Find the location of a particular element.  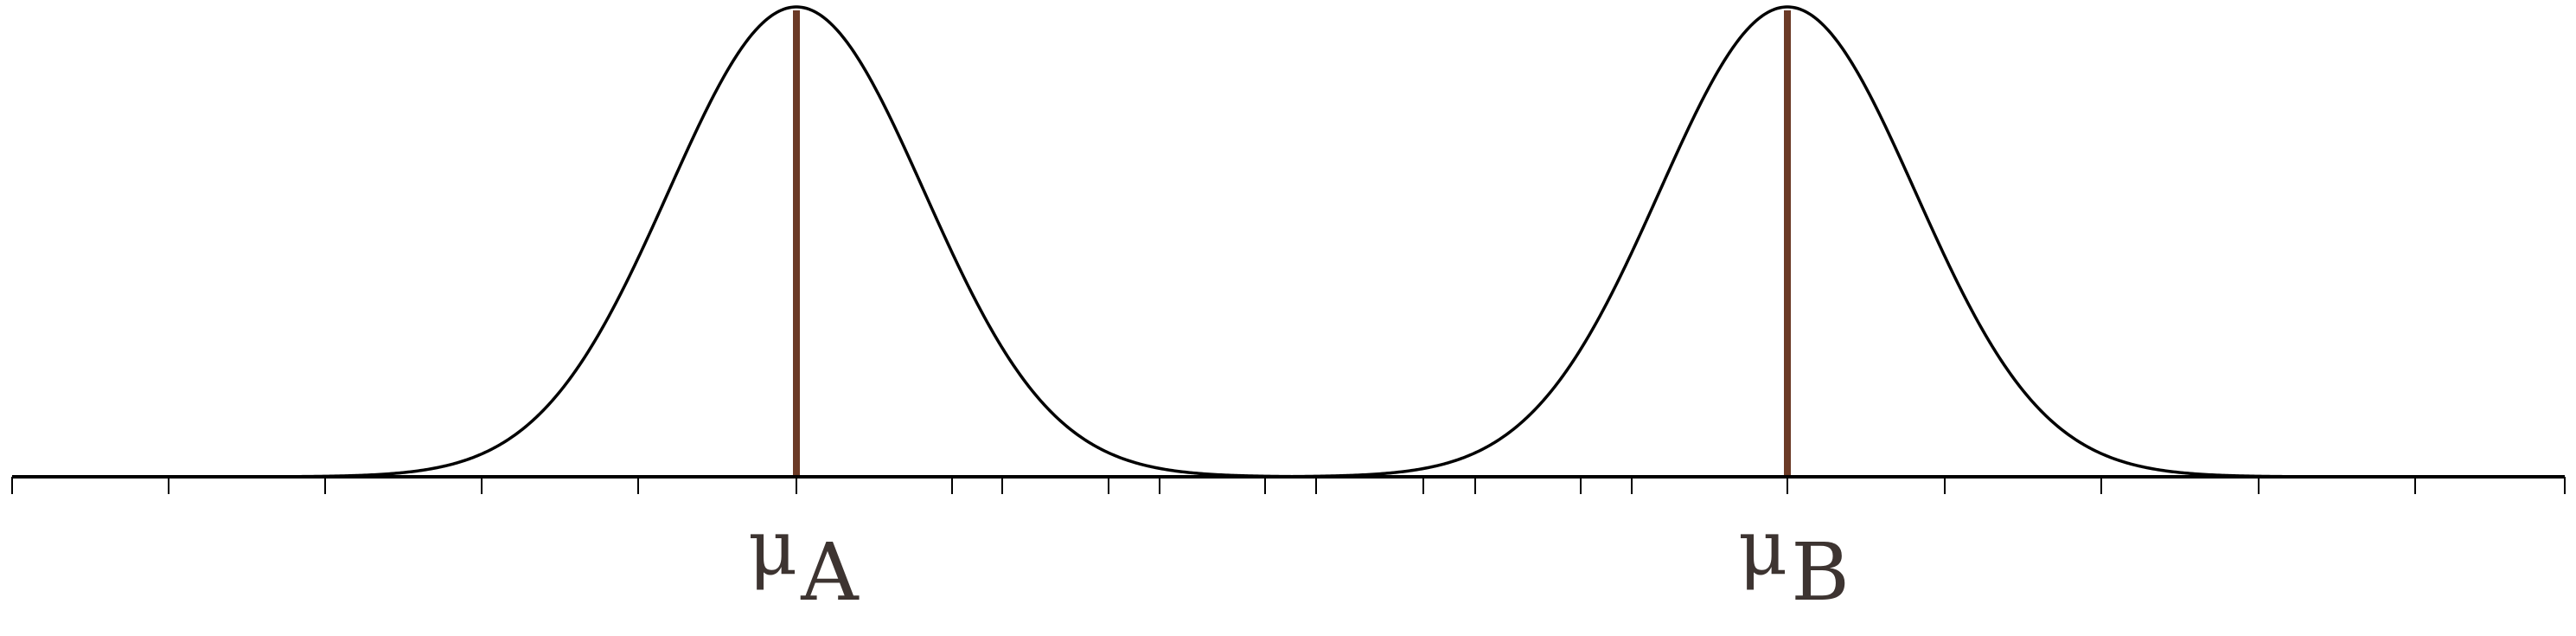

mean-a-subscript: A is located at coordinates (830, 573).